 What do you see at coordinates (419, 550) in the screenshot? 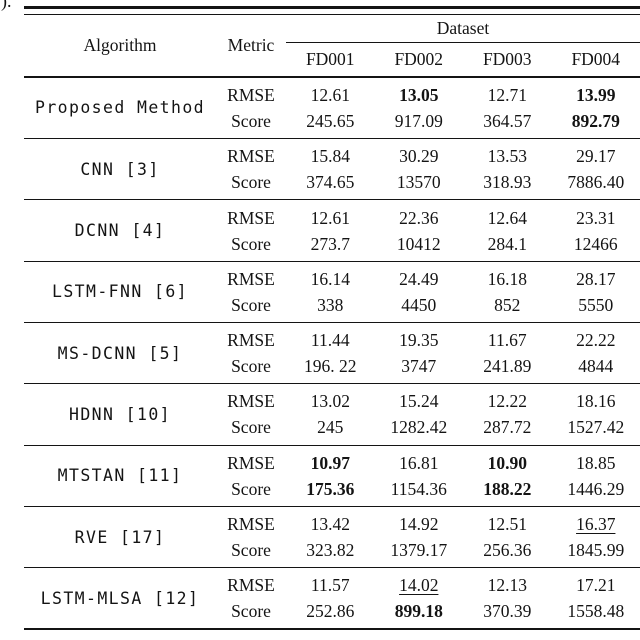
I see `score-value: 1379.17` at bounding box center [419, 550].